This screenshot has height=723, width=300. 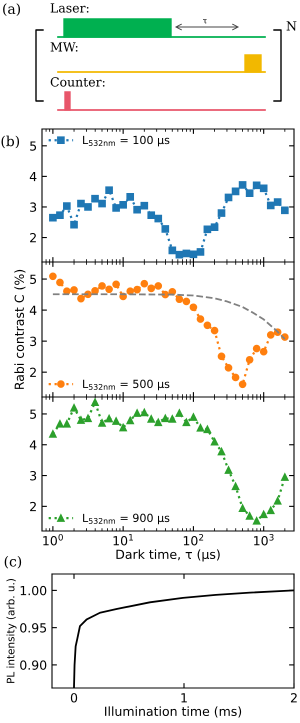 What do you see at coordinates (126, 385) in the screenshot?
I see `legend-label: L$_{532nm}$ = 500 μs` at bounding box center [126, 385].